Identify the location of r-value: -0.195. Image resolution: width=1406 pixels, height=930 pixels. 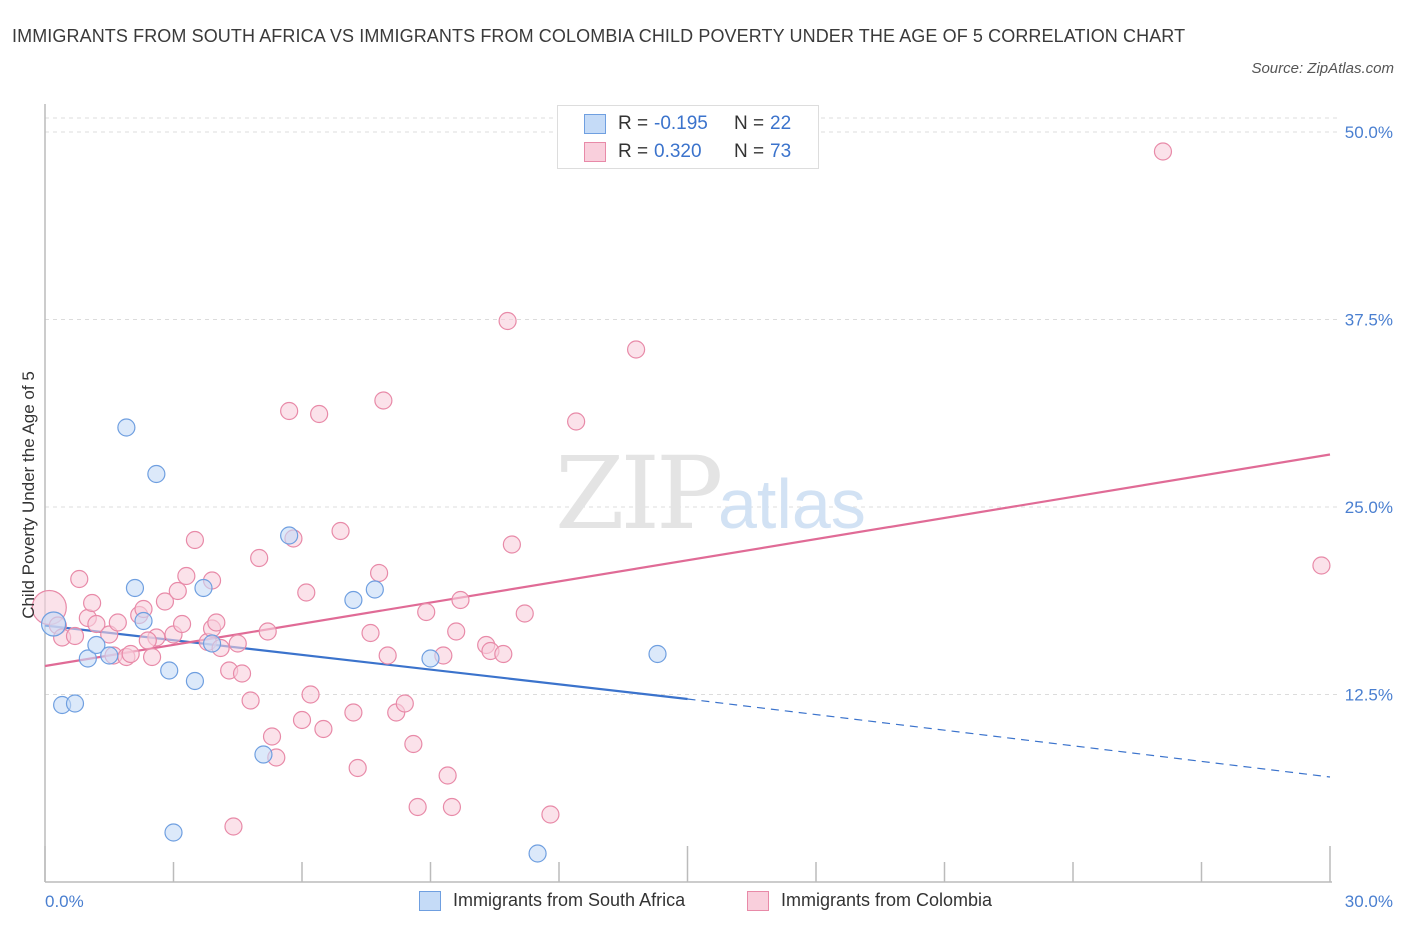
(681, 123).